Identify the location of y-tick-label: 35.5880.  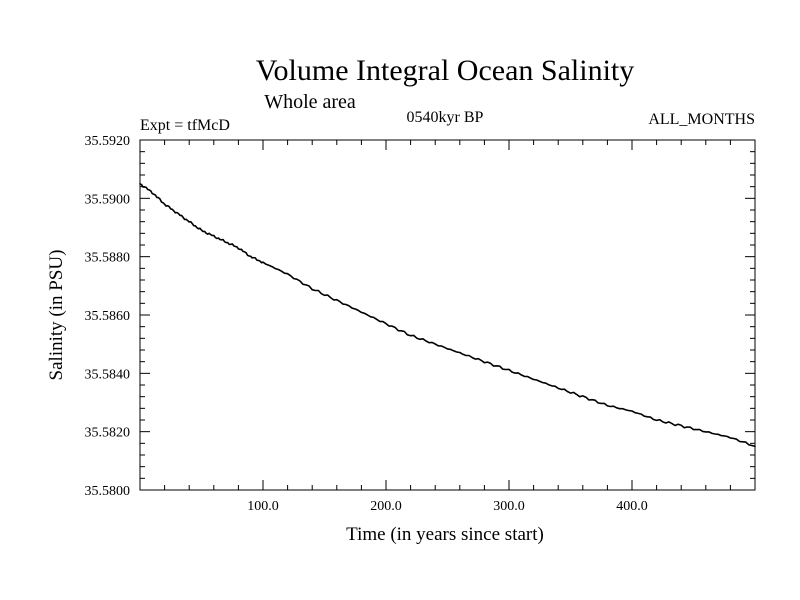
(108, 258).